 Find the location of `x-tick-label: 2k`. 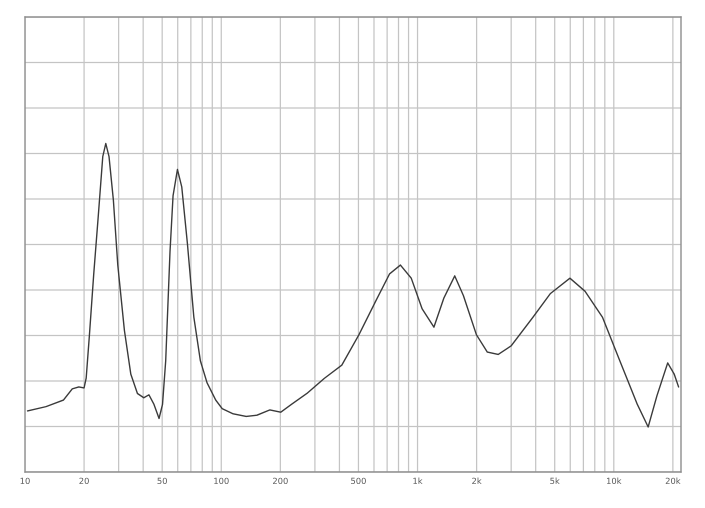

x-tick-label: 2k is located at coordinates (477, 481).